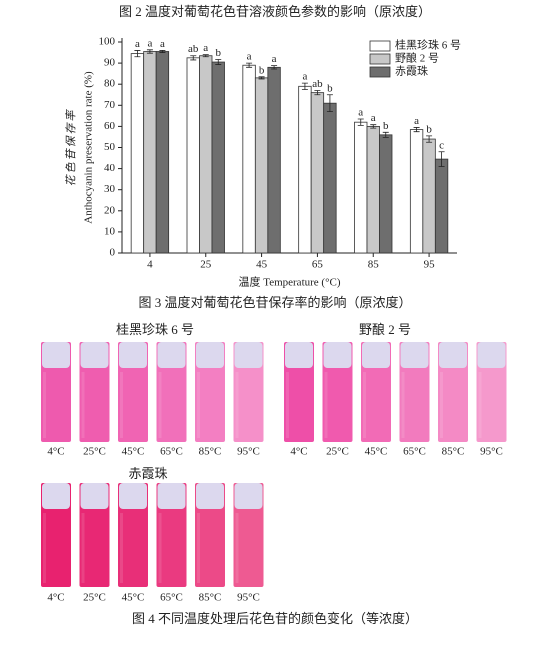  I want to click on y-tick-label: 50, so click(110, 147).